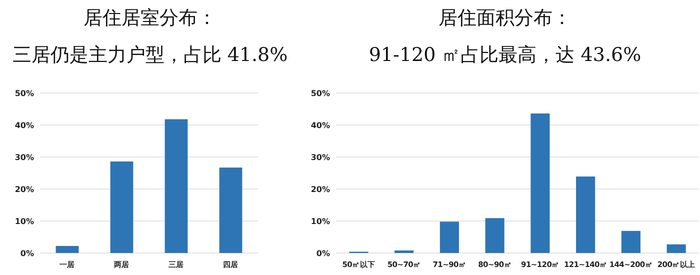  Describe the element at coordinates (150, 18) in the screenshot. I see `chart-title: 居住居室分布：` at that location.